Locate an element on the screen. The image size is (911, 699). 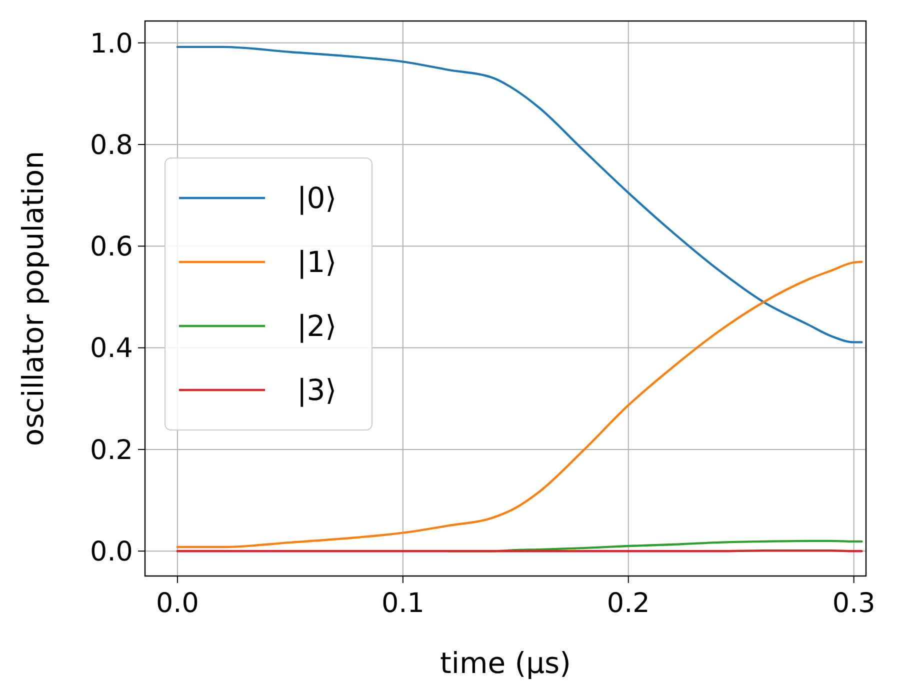
legend-label: |2⟩ is located at coordinates (317, 326).